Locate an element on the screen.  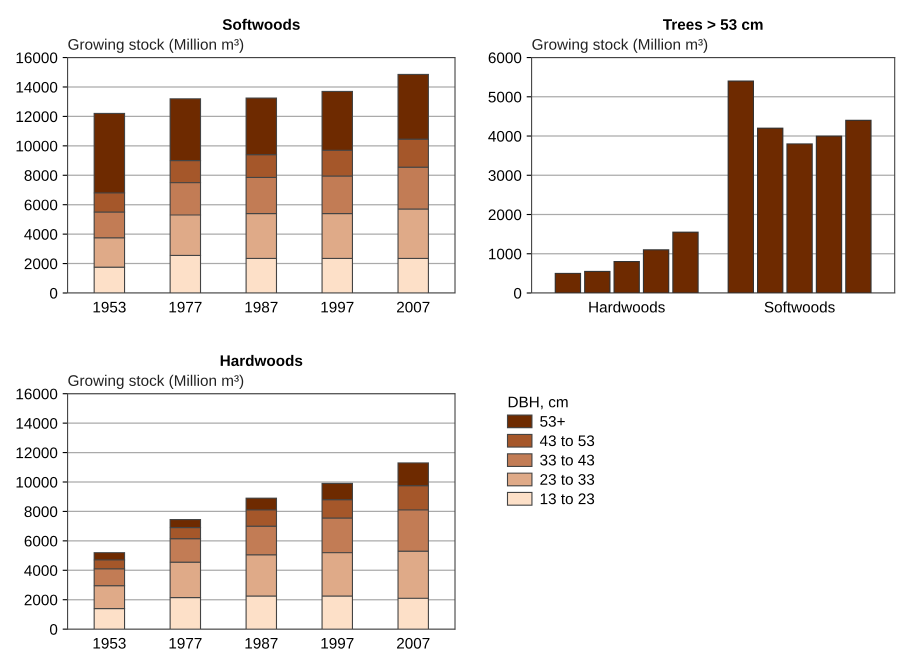
legend-label: 43 to 53 is located at coordinates (567, 440).